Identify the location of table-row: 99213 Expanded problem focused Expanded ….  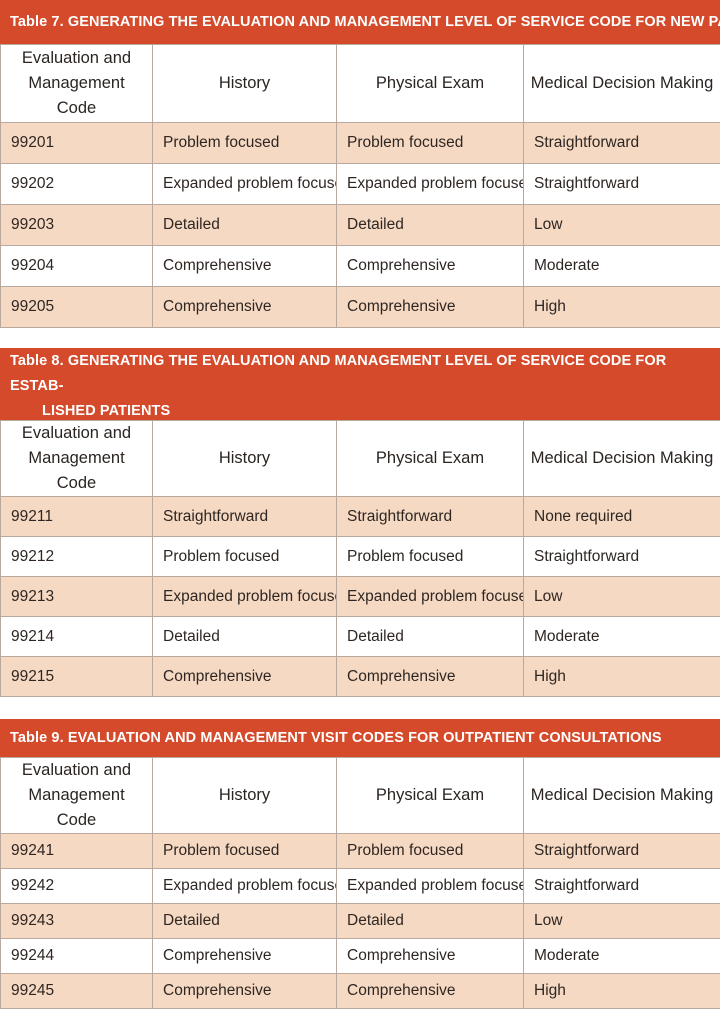
(360, 597).